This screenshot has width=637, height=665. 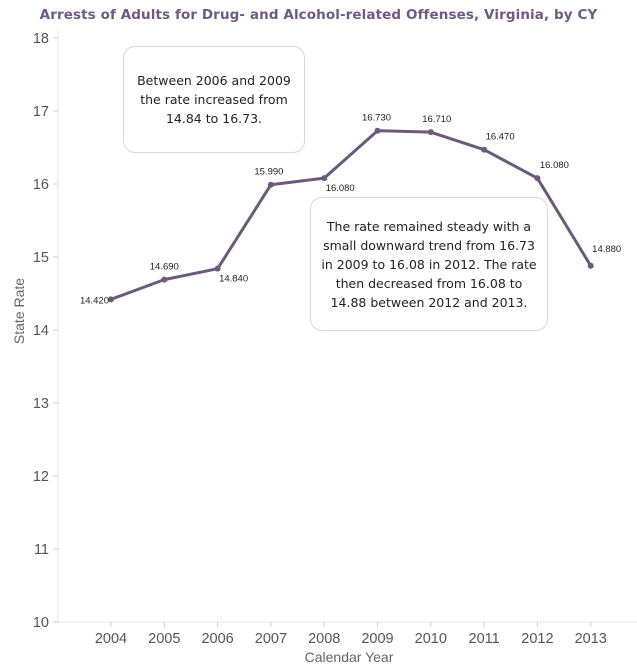 What do you see at coordinates (41, 623) in the screenshot?
I see `y-tick-label: 10` at bounding box center [41, 623].